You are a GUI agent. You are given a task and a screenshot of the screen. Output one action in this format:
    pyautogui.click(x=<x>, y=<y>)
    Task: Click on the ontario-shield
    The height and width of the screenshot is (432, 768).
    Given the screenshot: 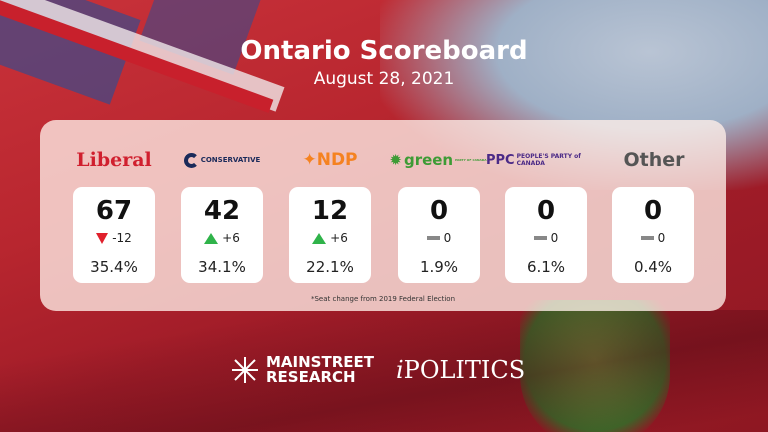 What is the action you would take?
    pyautogui.click(x=595, y=366)
    